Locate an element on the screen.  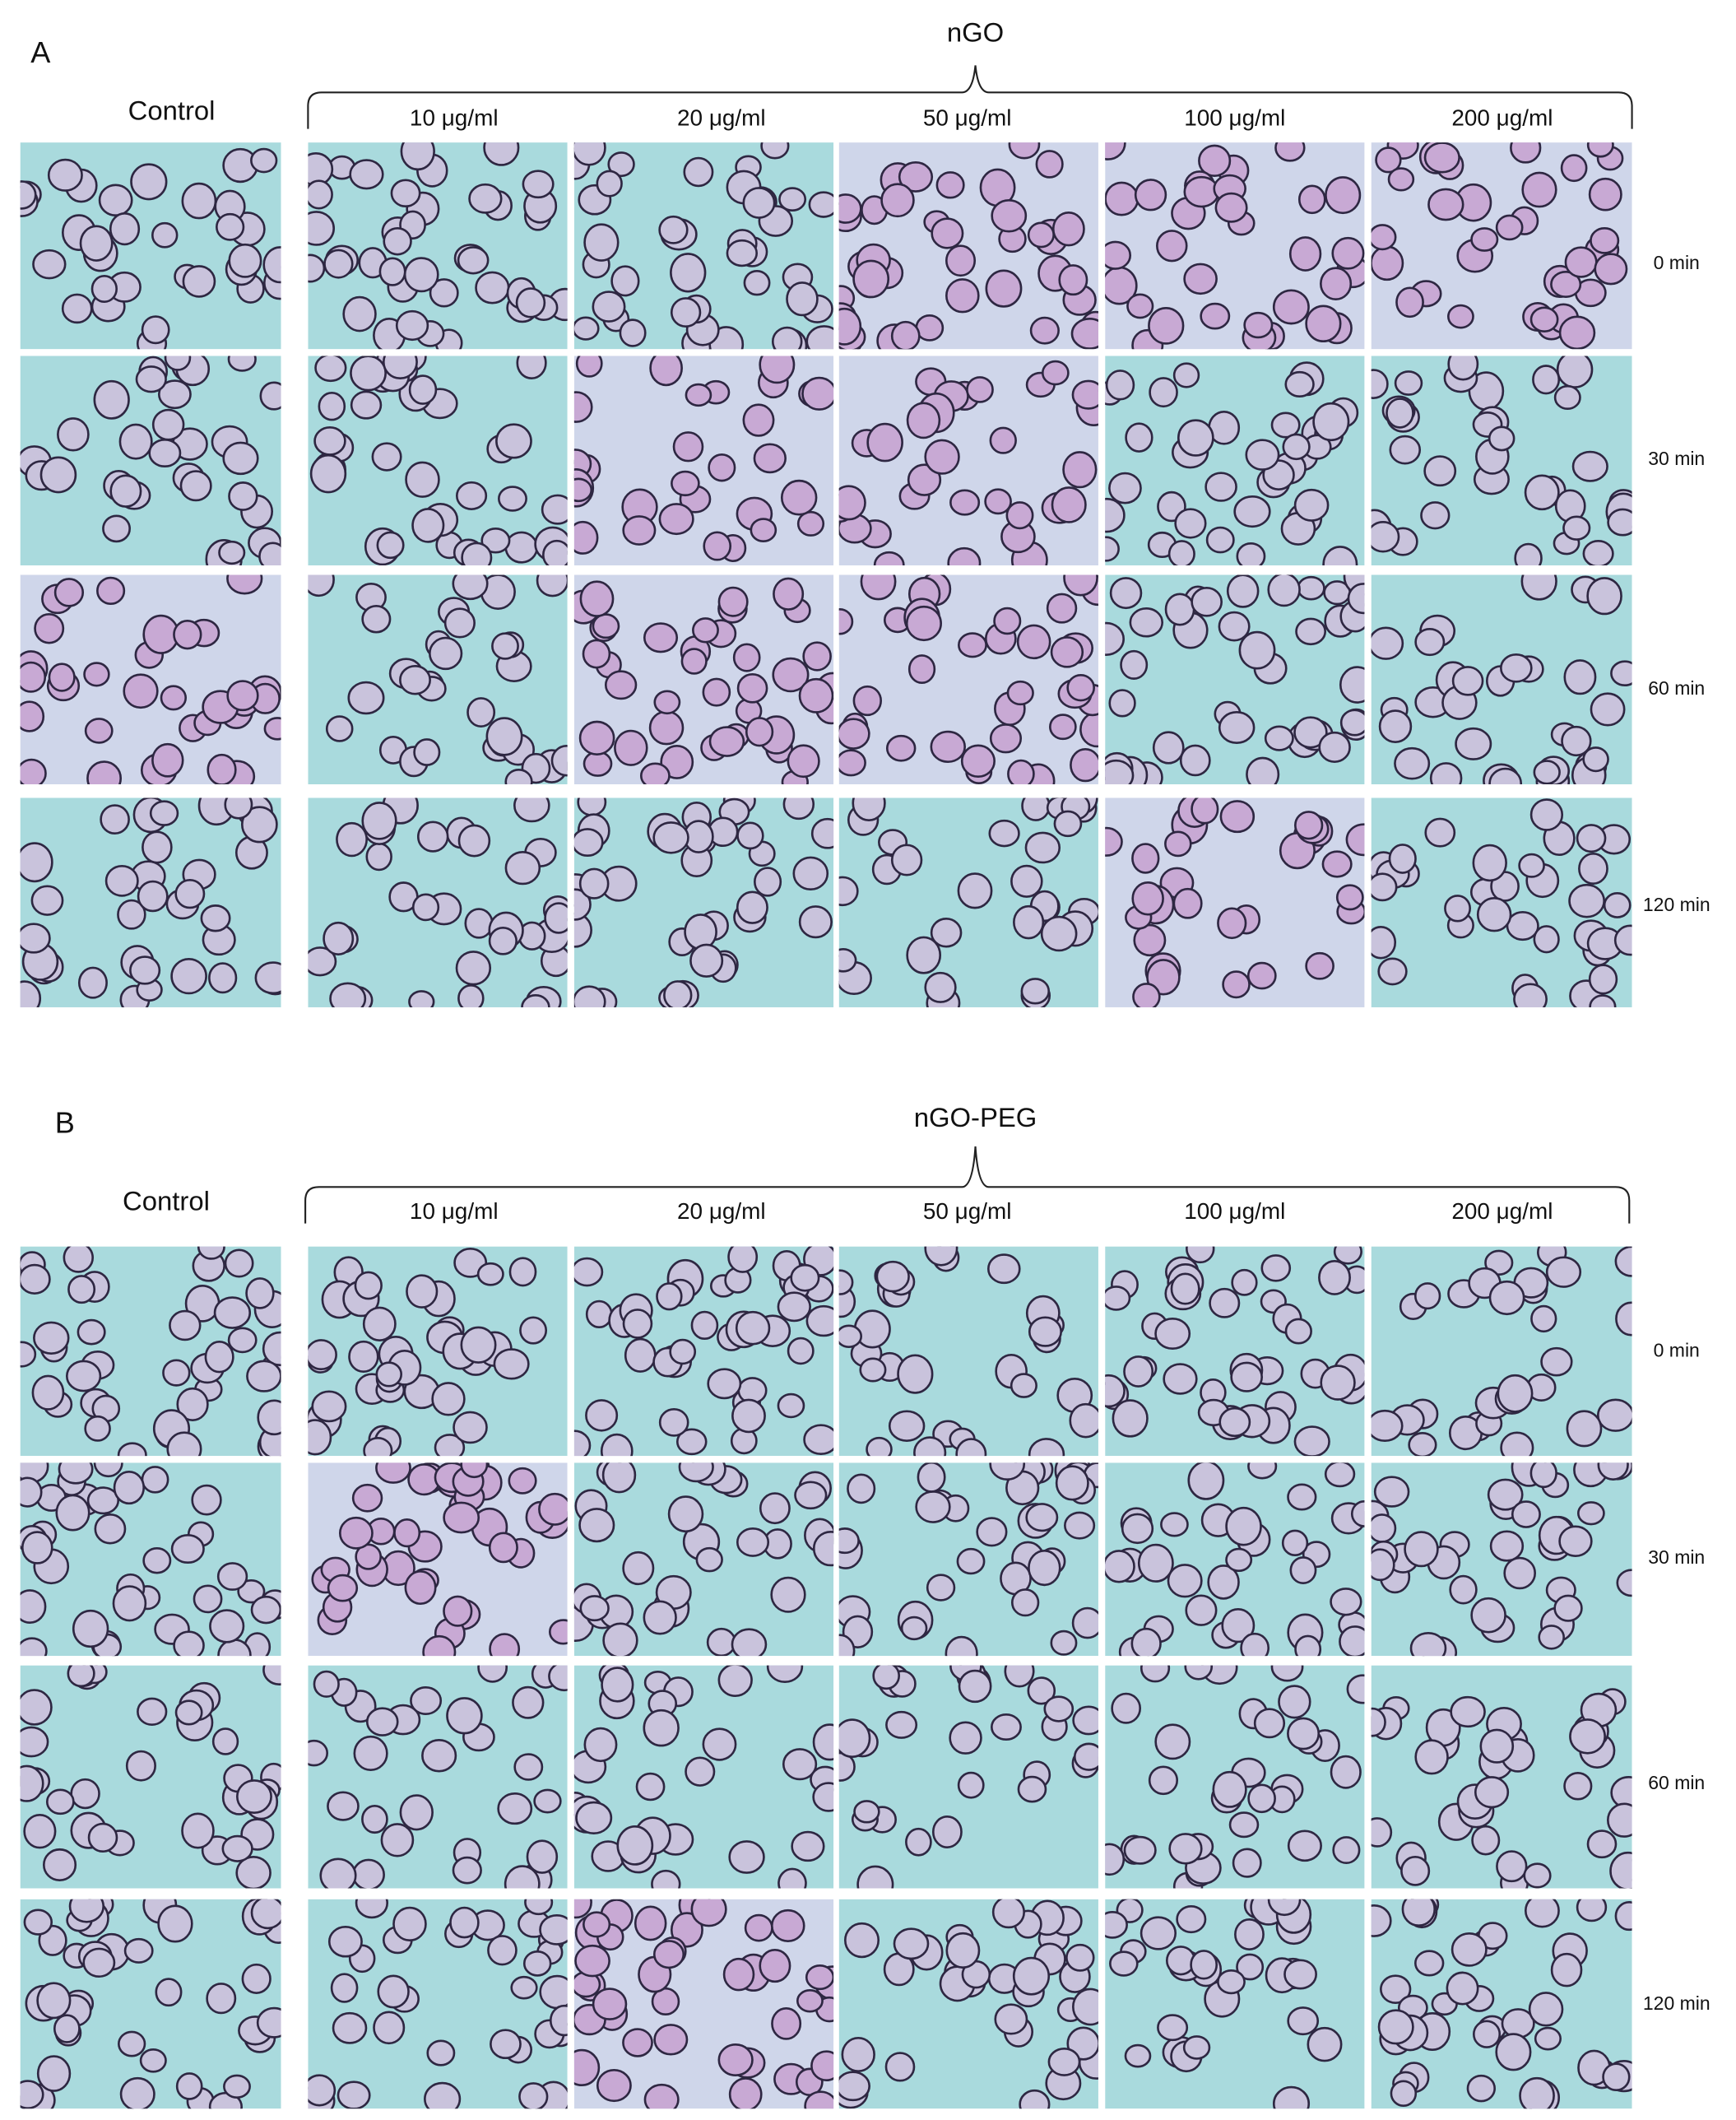
time-label: 120 min is located at coordinates (1676, 2003).